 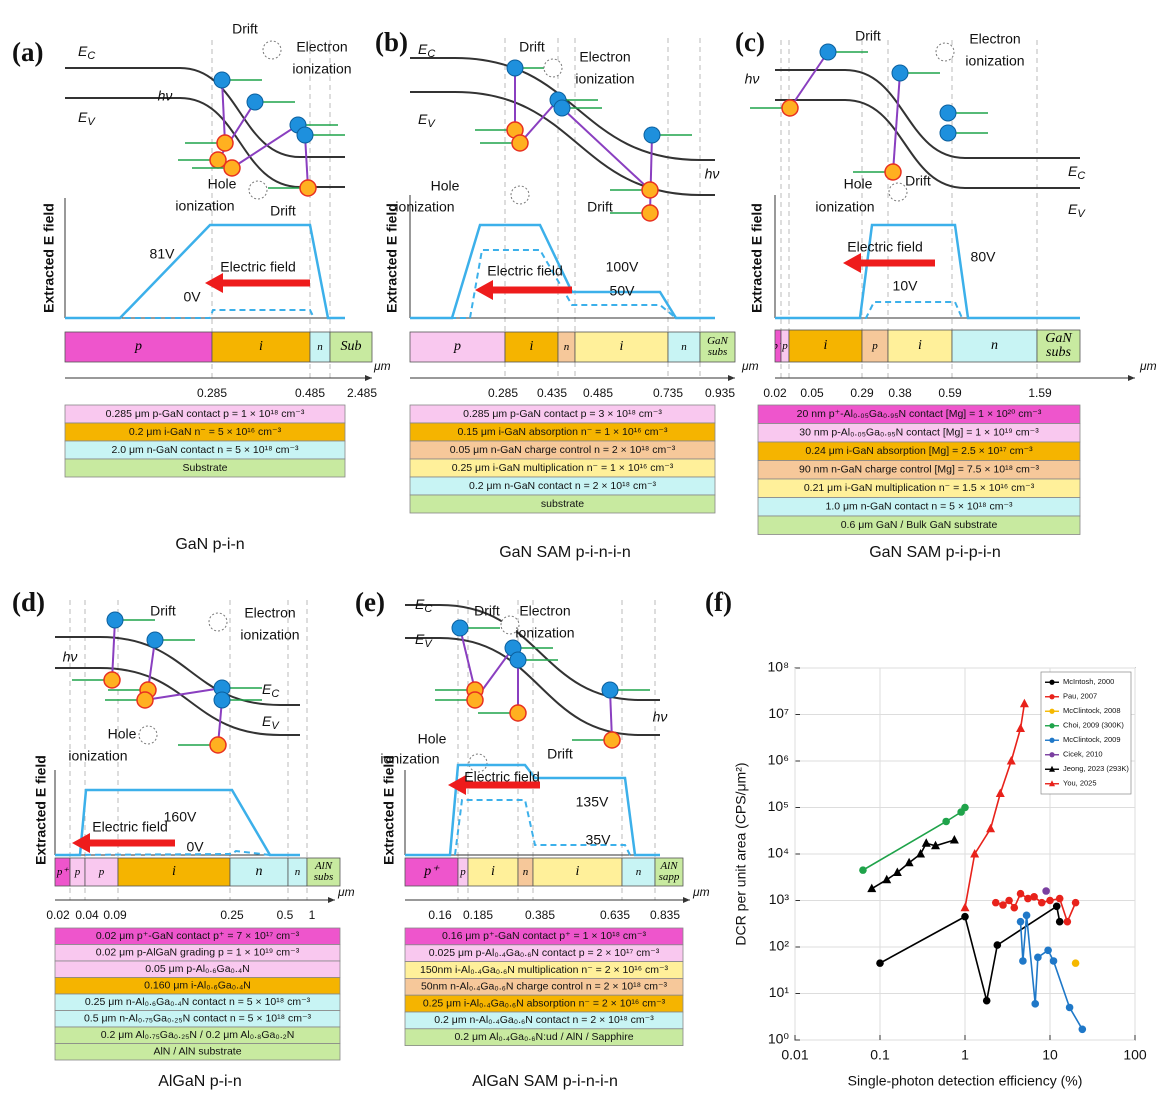 I want to click on band-subscript: C, so click(x=91, y=56).